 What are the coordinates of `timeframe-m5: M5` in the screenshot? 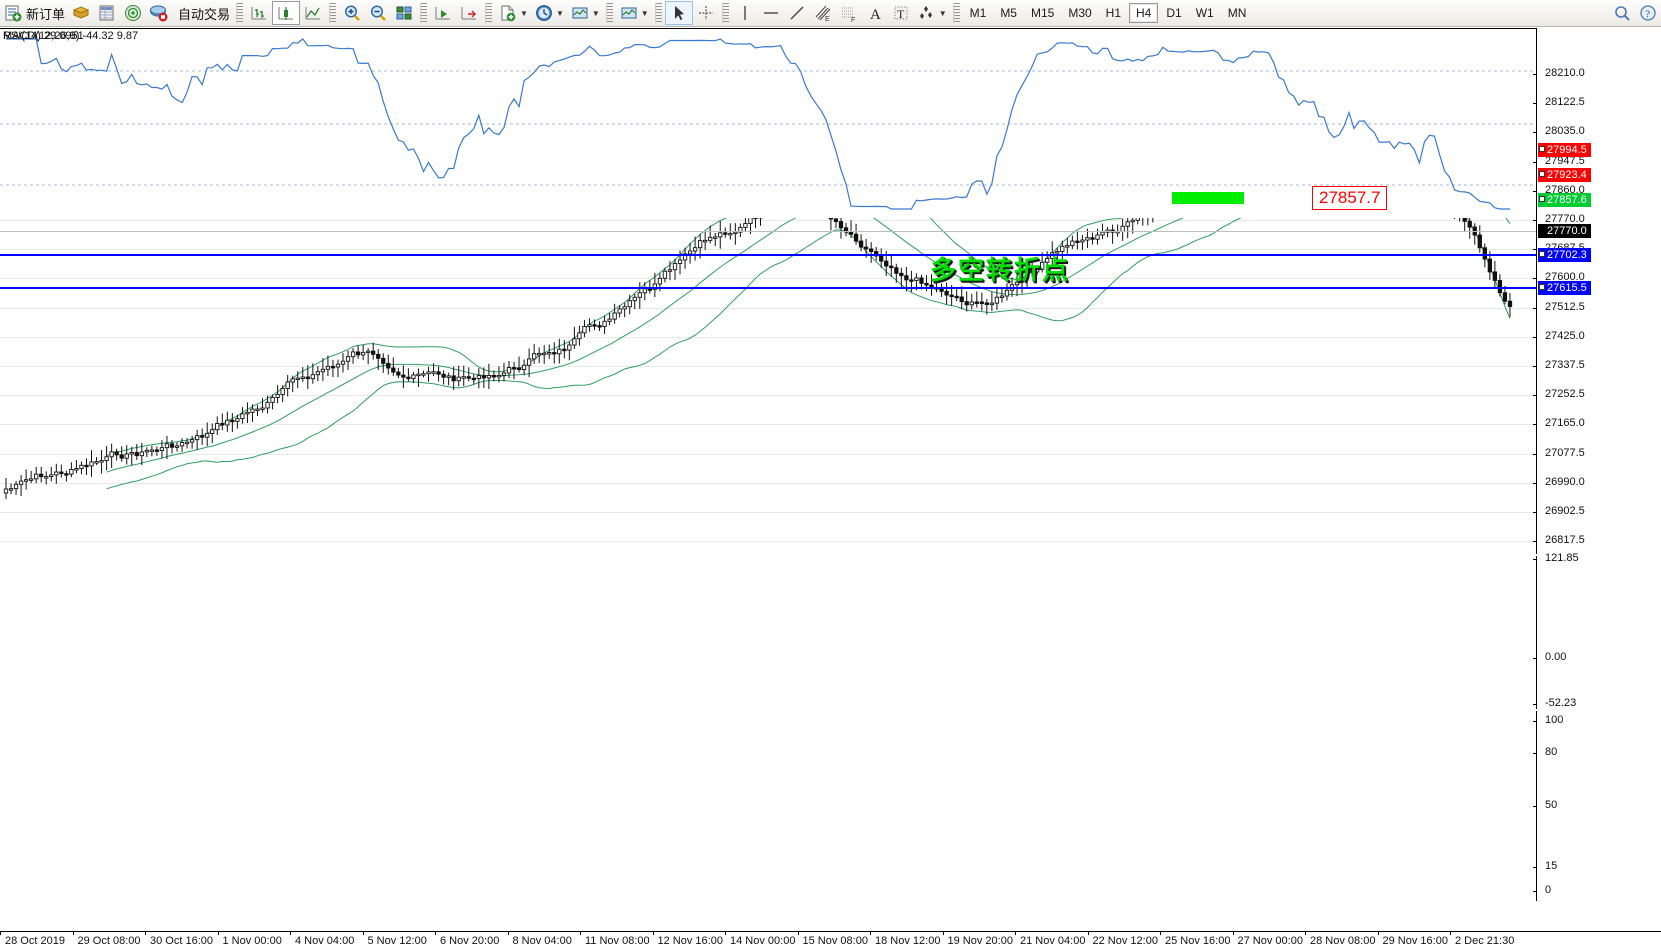 It's located at (1008, 13).